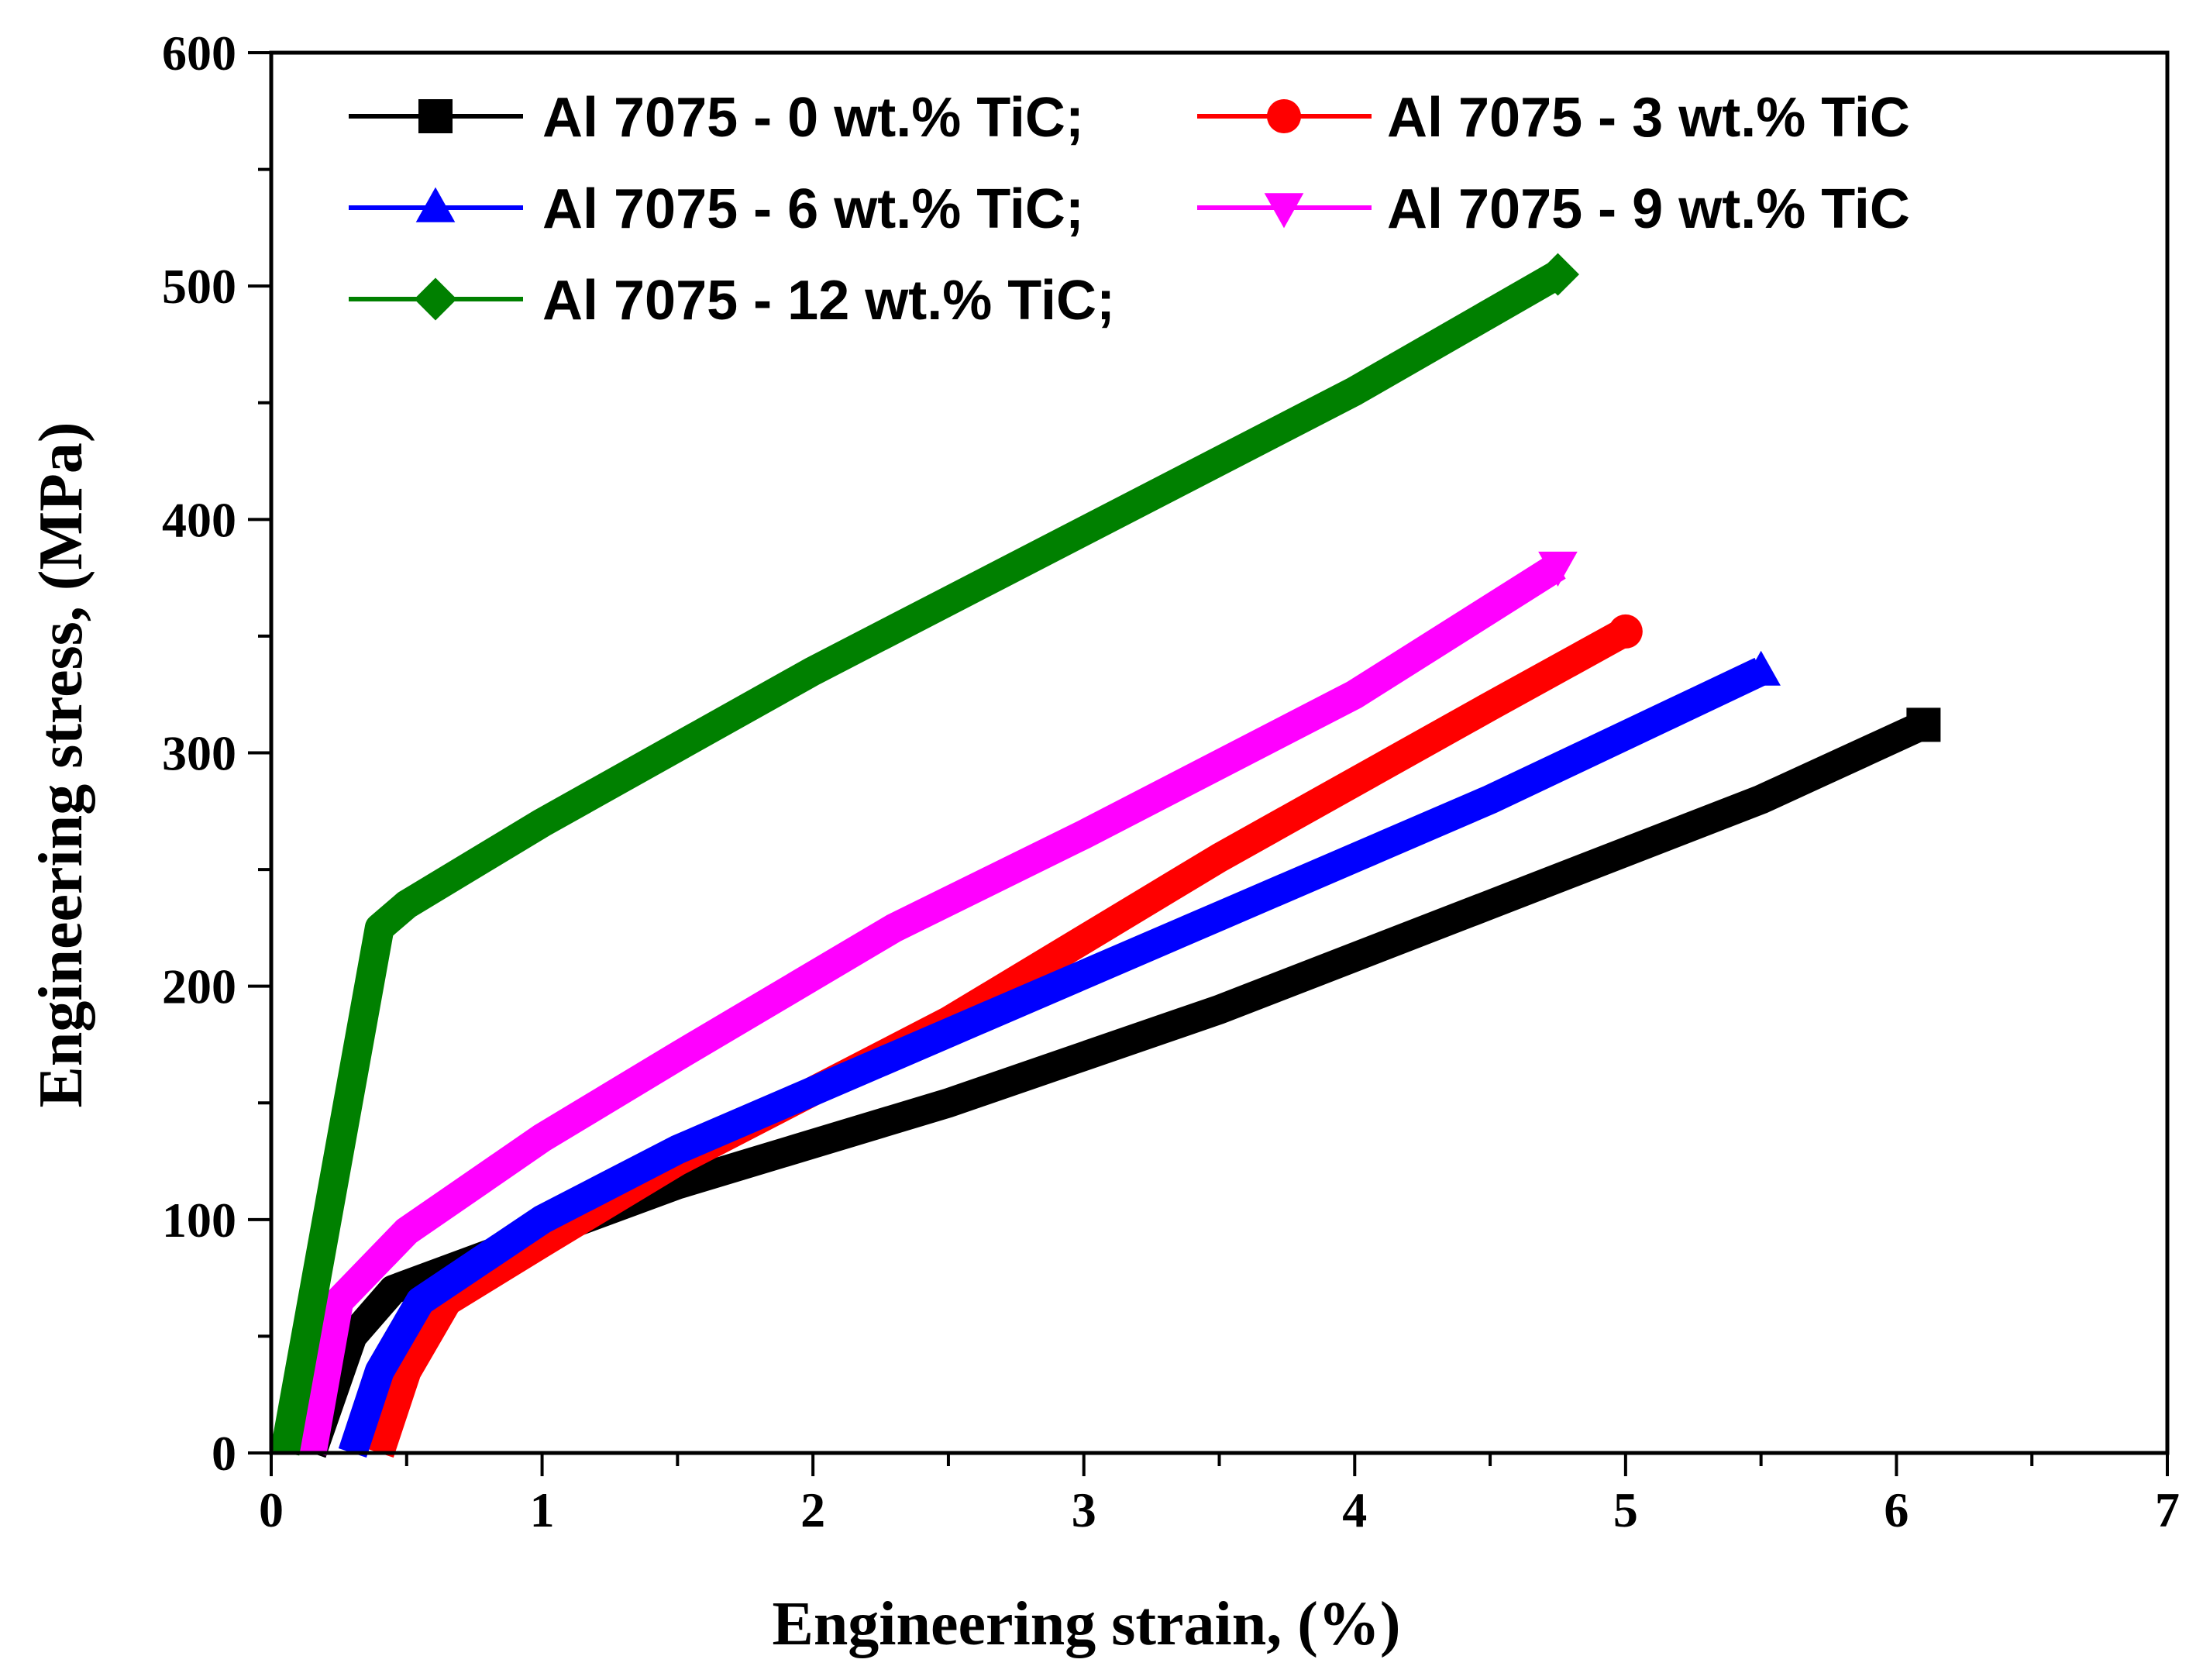 The width and height of the screenshot is (2196, 1680). I want to click on x-tick-label: 6, so click(1897, 1510).